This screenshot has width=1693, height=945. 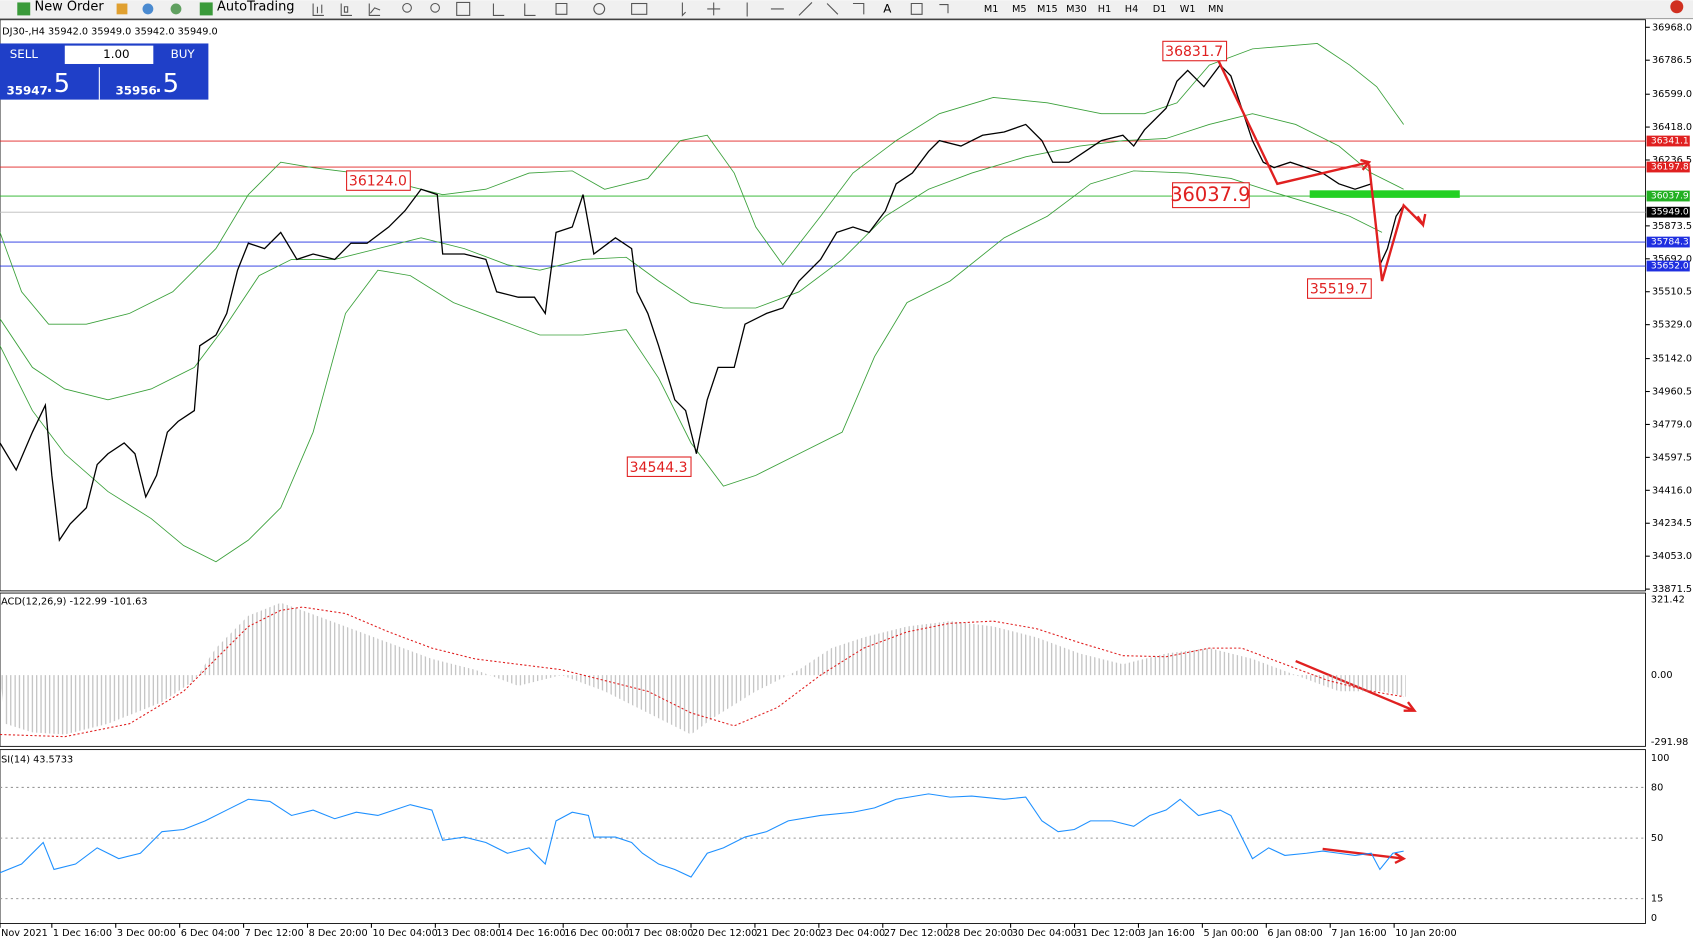 What do you see at coordinates (596, 933) in the screenshot?
I see `time-tick-label: 16 Dec 00:00` at bounding box center [596, 933].